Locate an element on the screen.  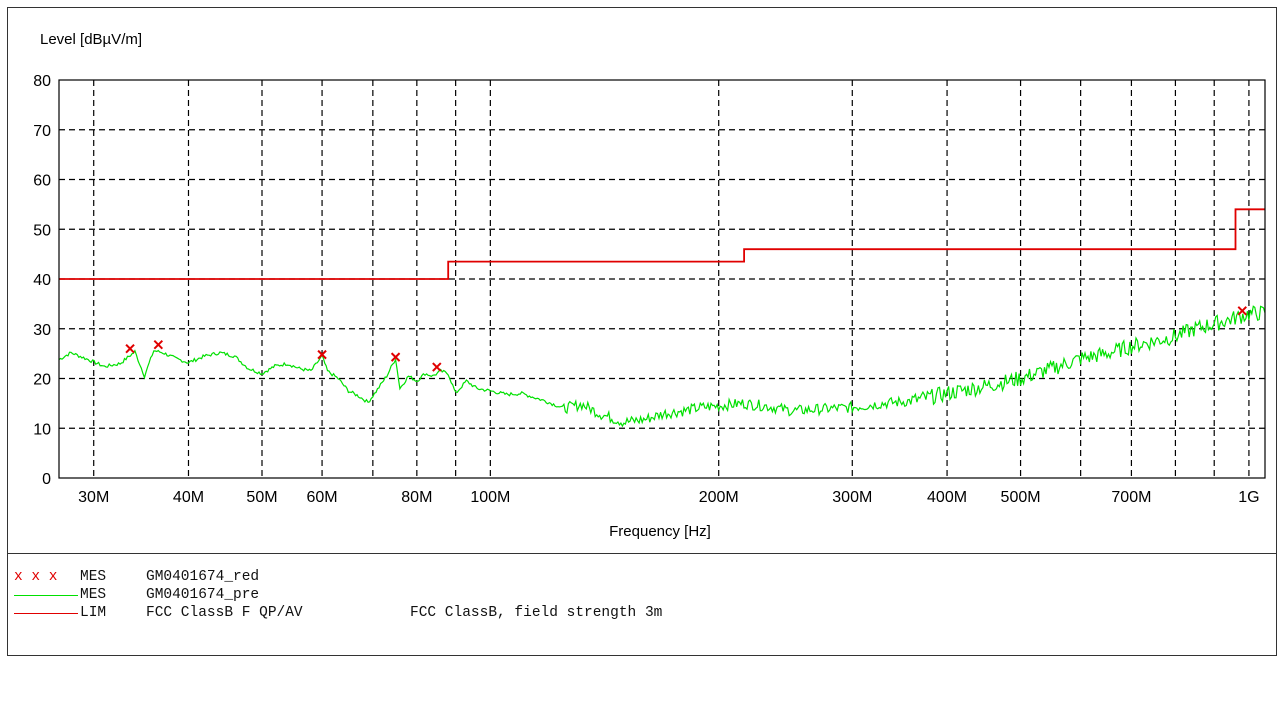
y-tick-label: 40 is located at coordinates (42, 280).